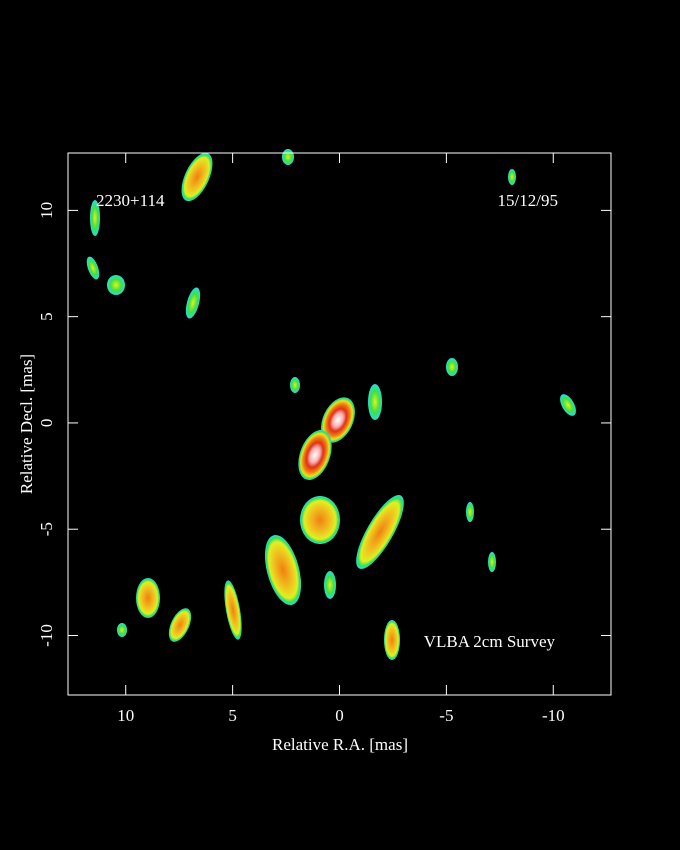 The width and height of the screenshot is (680, 850). I want to click on y-tick-label: -10, so click(46, 635).